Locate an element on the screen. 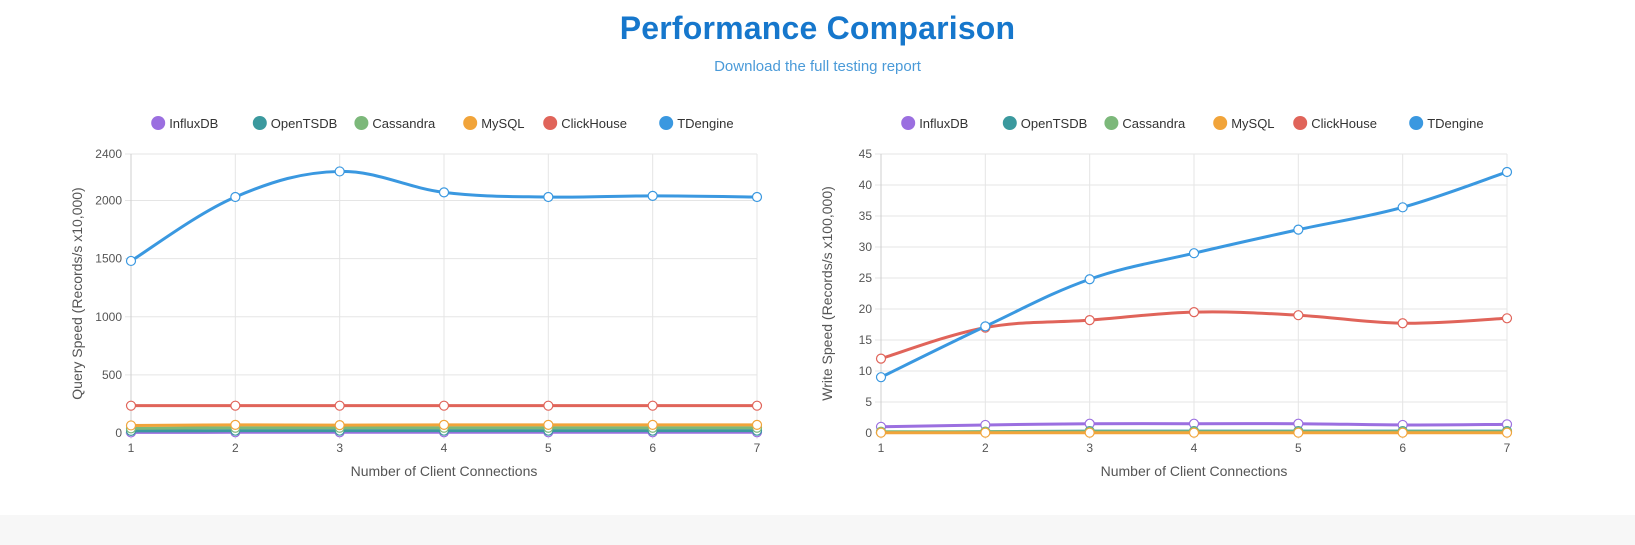 This screenshot has height=545, width=1635. x-tick-label: 1 is located at coordinates (131, 448).